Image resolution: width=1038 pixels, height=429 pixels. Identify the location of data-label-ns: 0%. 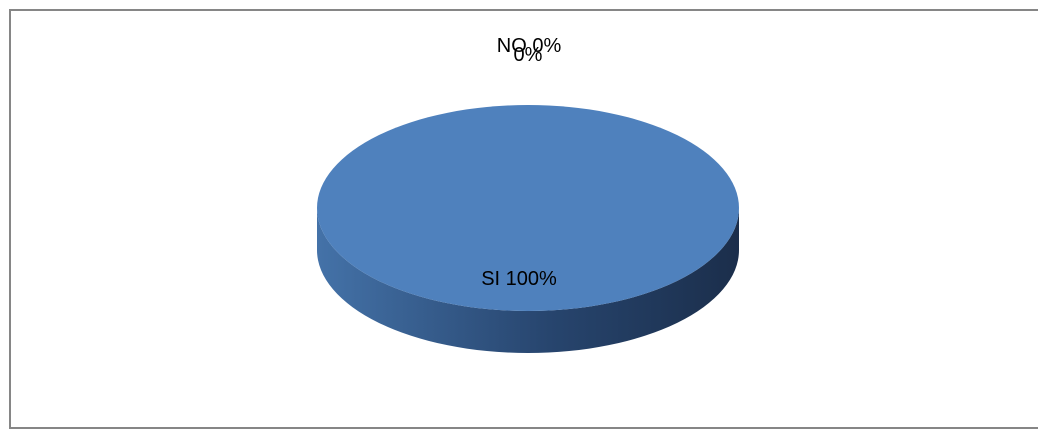
(528, 55).